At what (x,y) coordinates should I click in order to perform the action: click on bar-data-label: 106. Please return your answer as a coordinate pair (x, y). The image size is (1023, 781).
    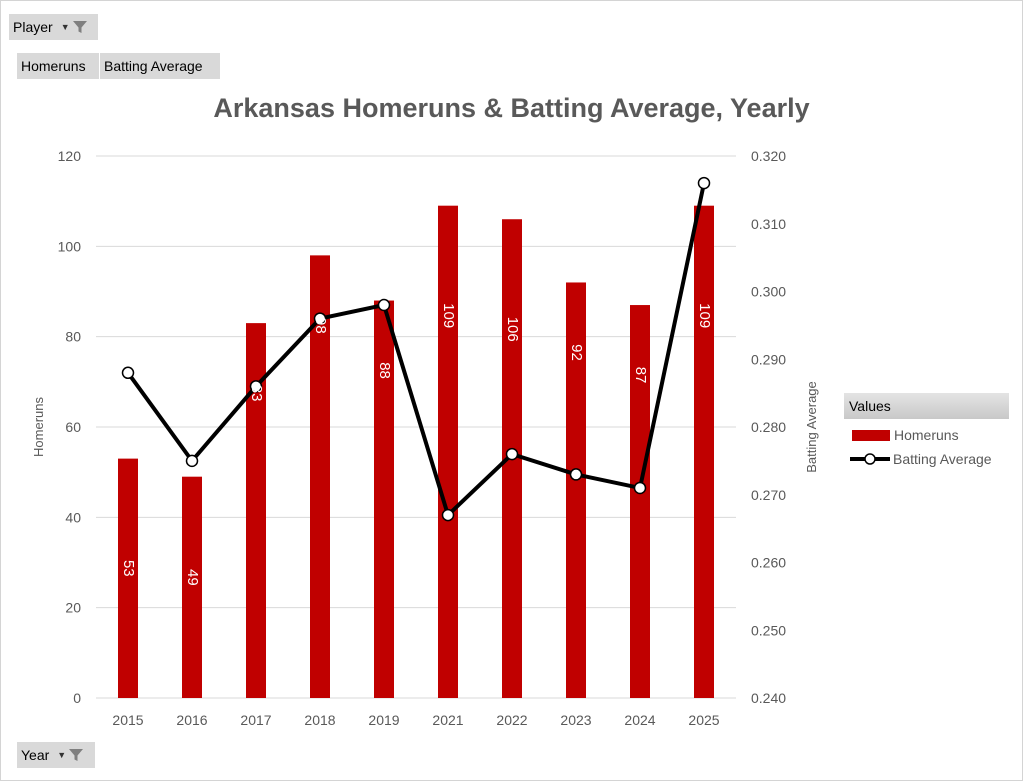
    Looking at the image, I should click on (512, 329).